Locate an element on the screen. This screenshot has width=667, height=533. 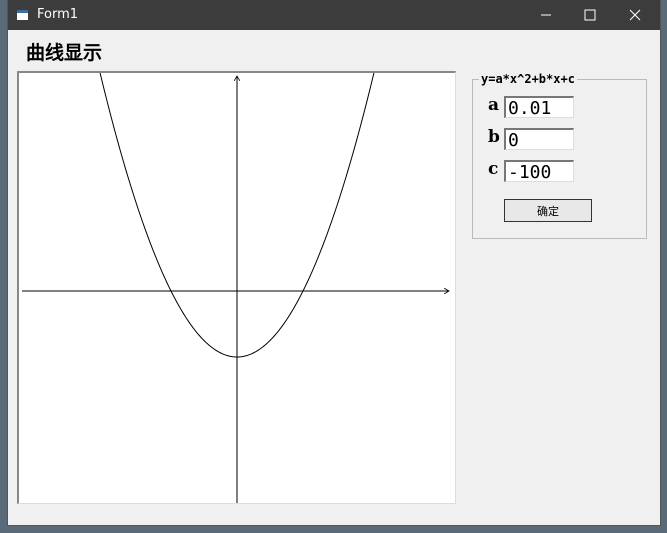
field-input: 0 is located at coordinates (539, 139).